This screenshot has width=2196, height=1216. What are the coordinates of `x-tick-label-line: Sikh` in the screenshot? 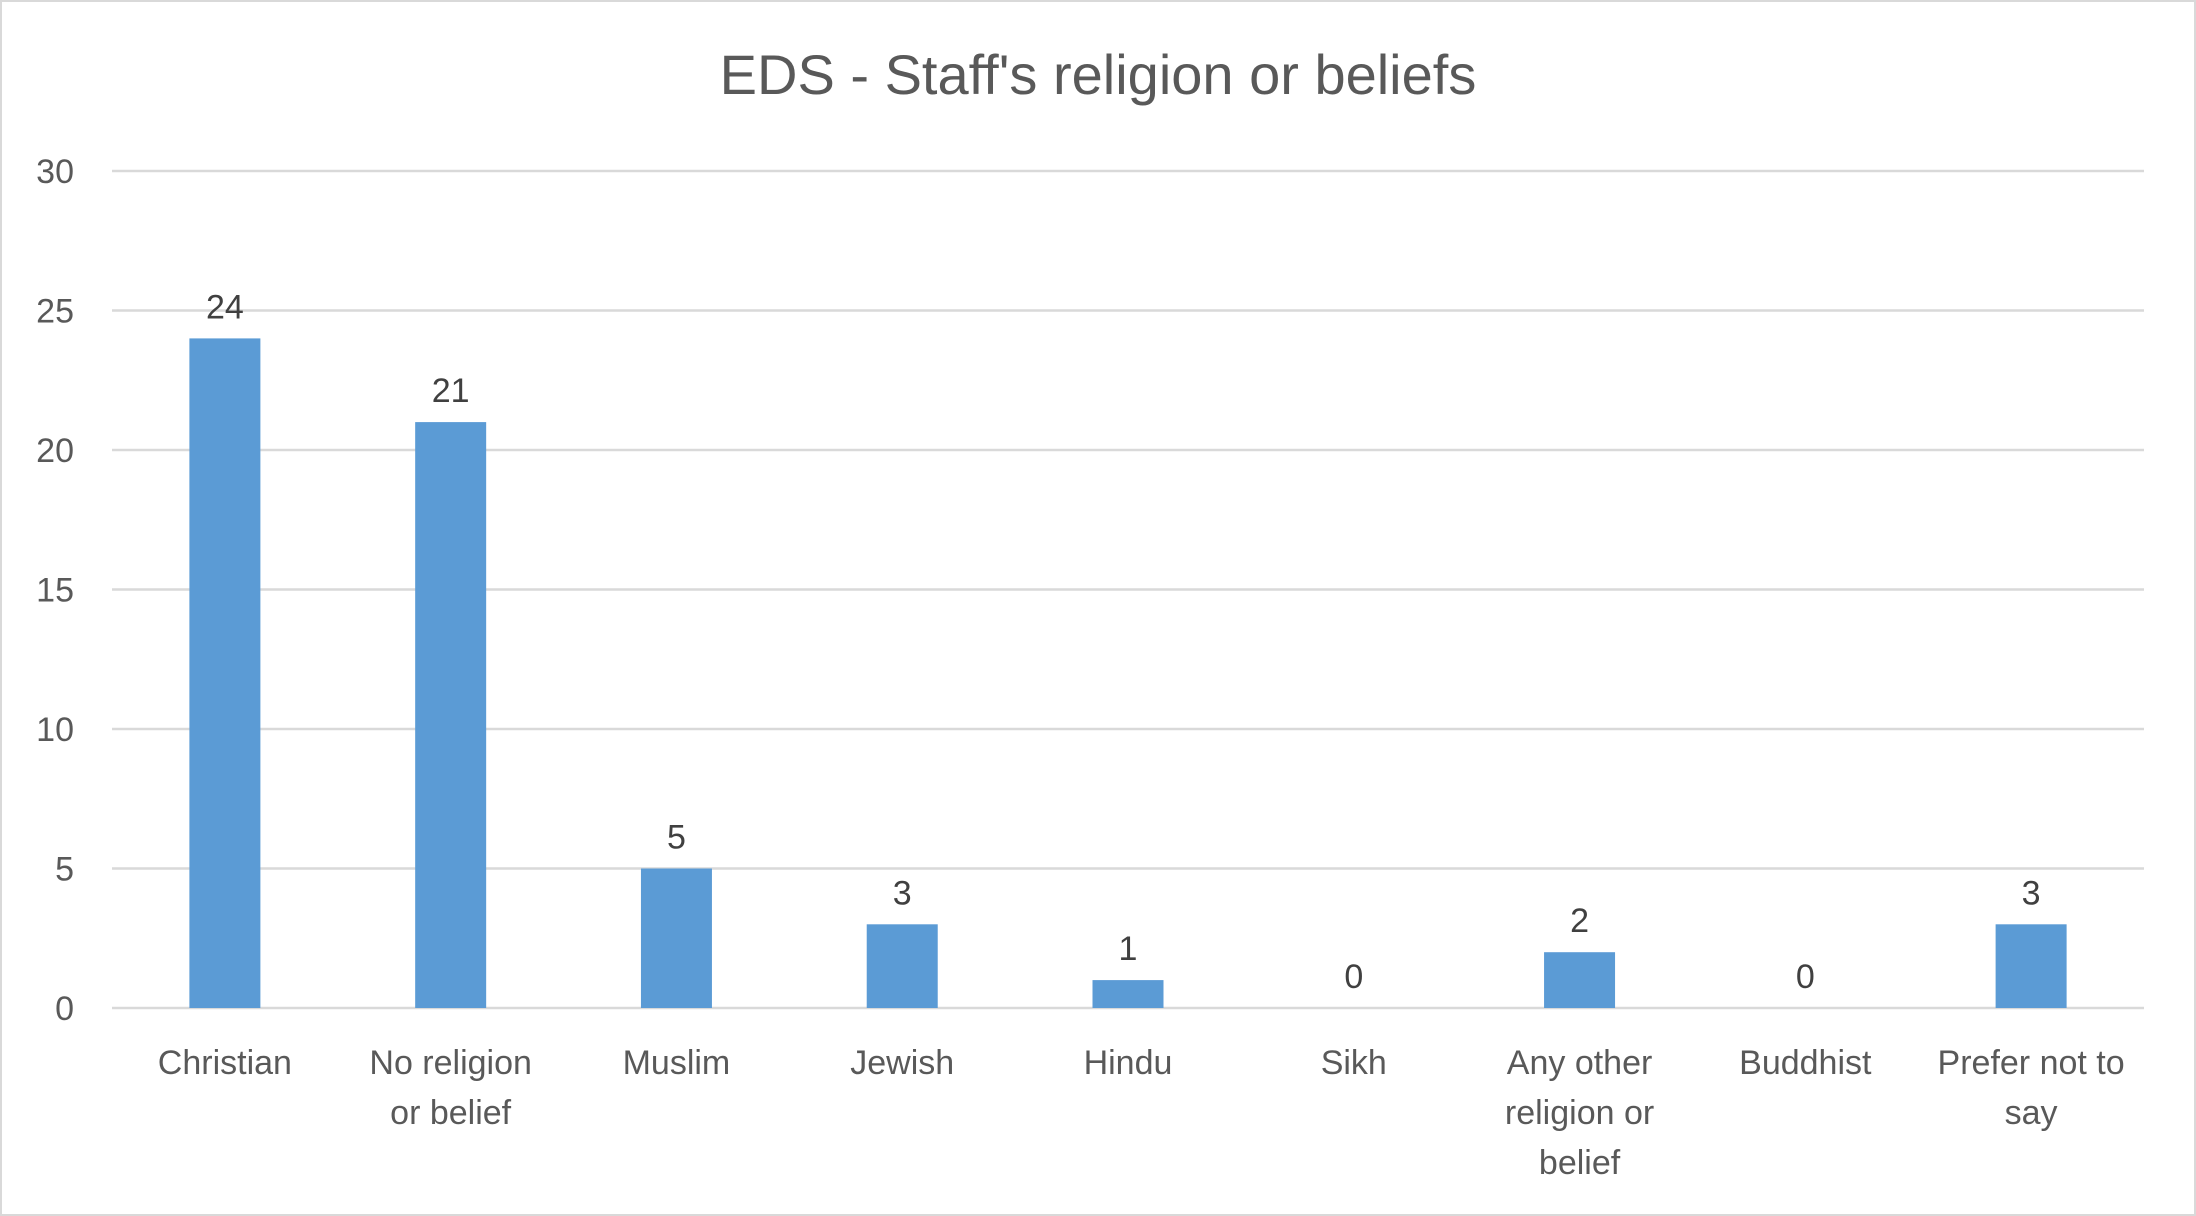 It's located at (1354, 1063).